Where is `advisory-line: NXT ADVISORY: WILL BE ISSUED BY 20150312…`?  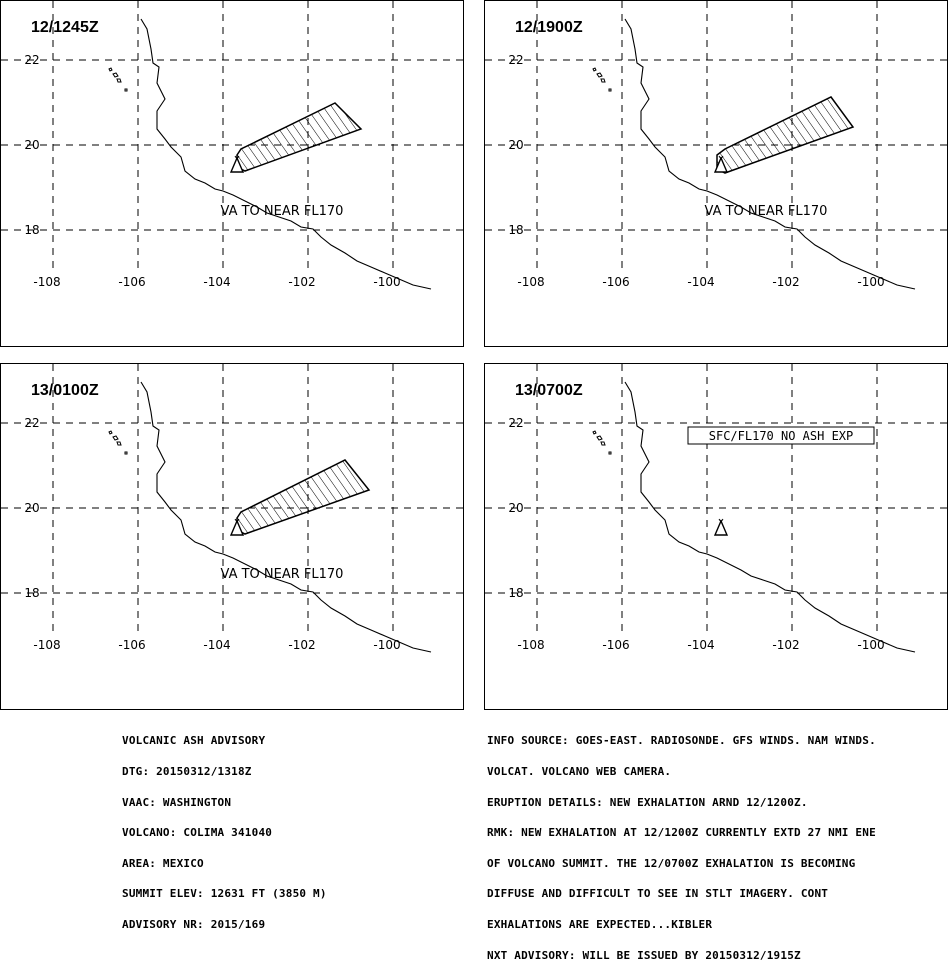
advisory-line: NXT ADVISORY: WILL BE ISSUED BY 20150312… is located at coordinates (644, 955).